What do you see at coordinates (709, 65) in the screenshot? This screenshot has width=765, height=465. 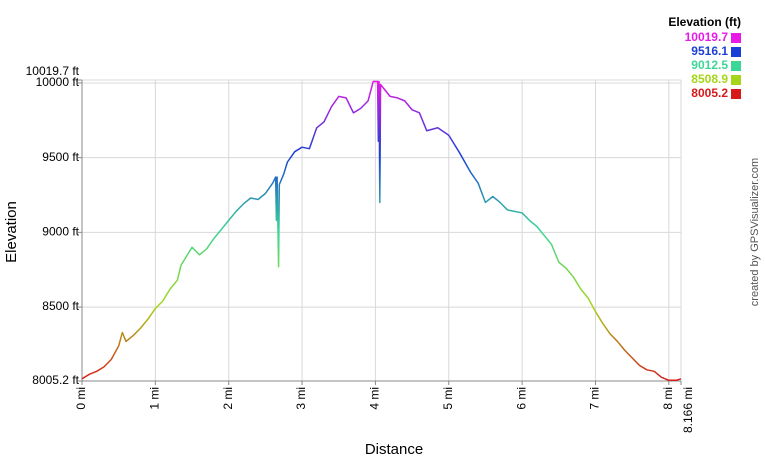 I see `legend-label: 9012.5` at bounding box center [709, 65].